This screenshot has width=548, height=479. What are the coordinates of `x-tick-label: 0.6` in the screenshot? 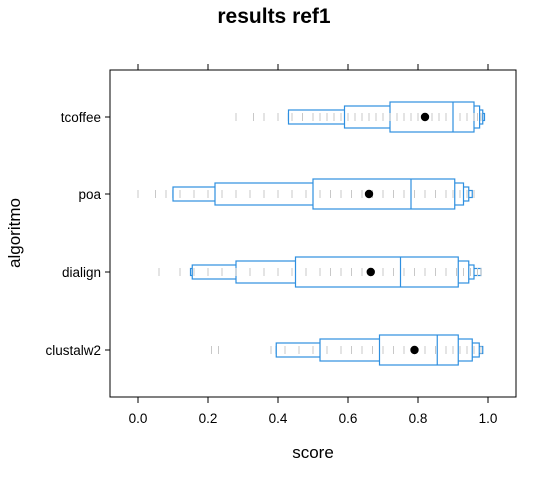 It's located at (348, 418).